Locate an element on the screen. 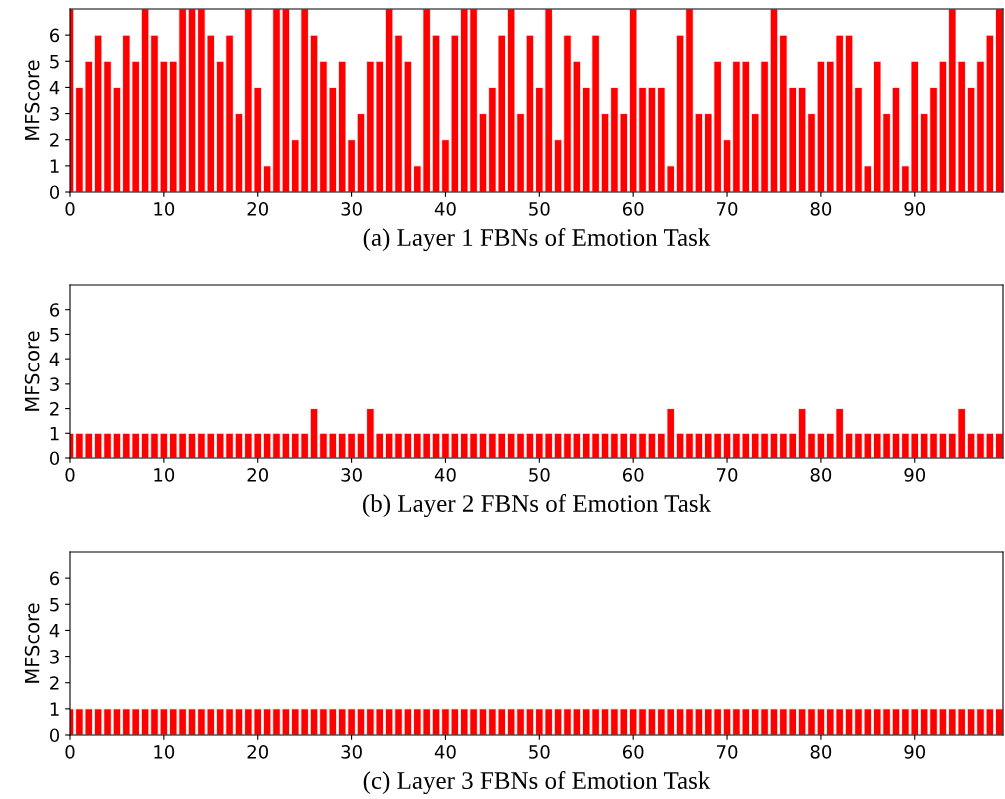  text: (c) Layer 3 FBNs of Emotion Task is located at coordinates (537, 783).